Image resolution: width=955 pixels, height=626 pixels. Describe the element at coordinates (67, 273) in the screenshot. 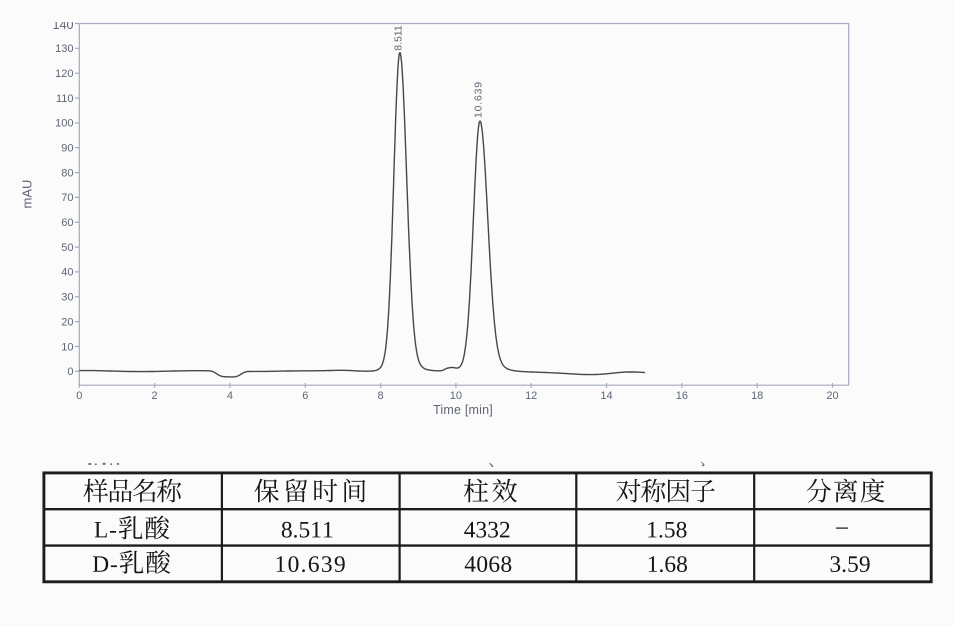

I see `svg-text: 40` at that location.